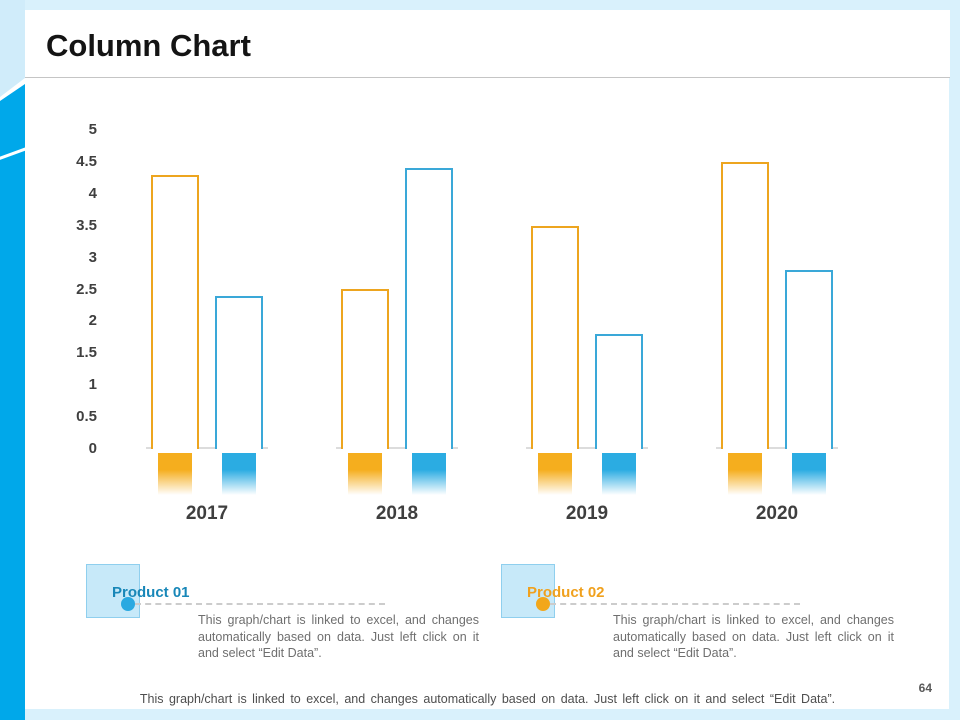 The width and height of the screenshot is (960, 720). What do you see at coordinates (566, 592) in the screenshot?
I see `legend-label: Product 02` at bounding box center [566, 592].